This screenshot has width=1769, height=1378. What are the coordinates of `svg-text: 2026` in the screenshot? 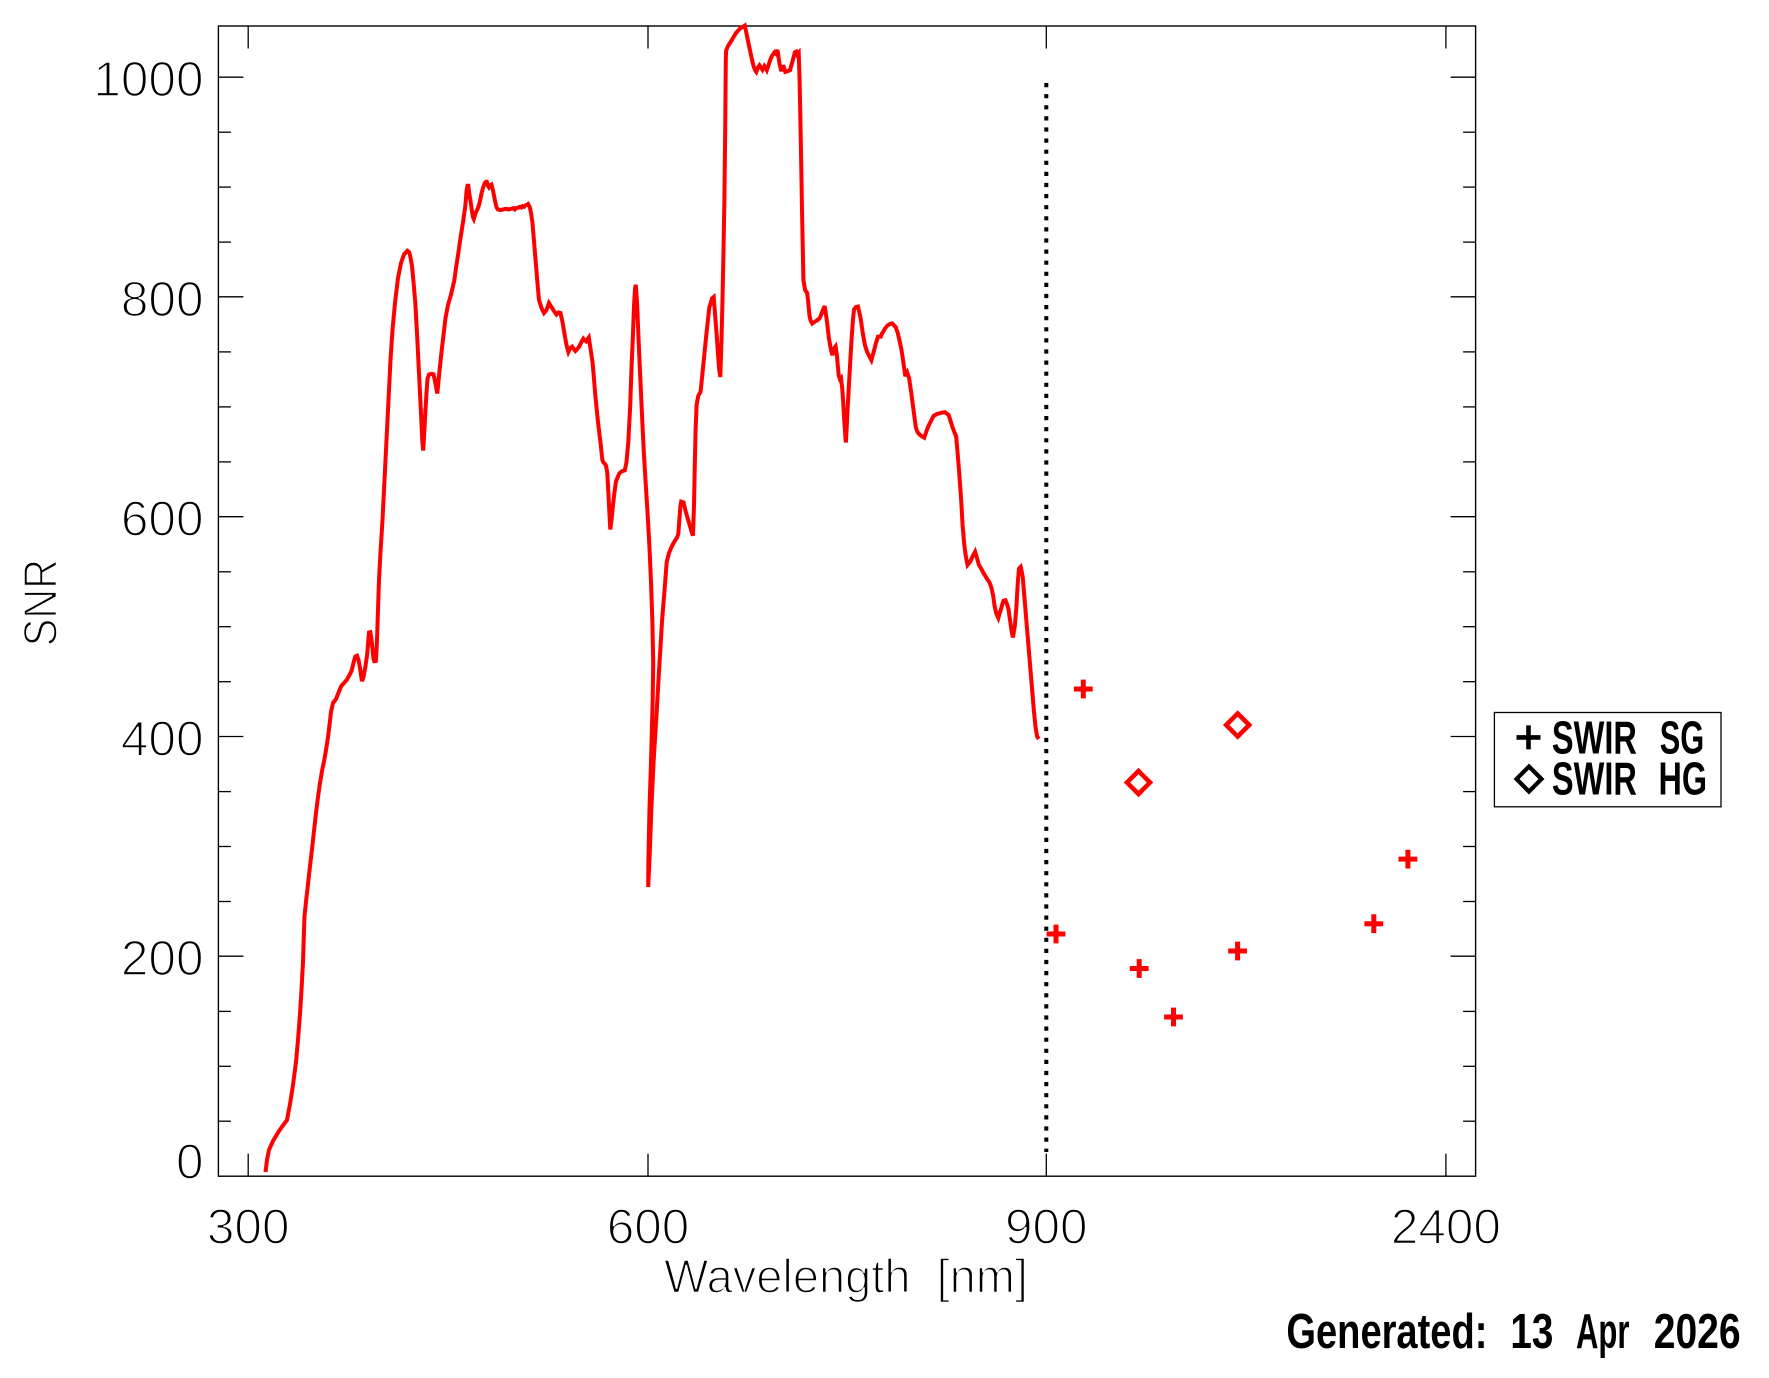 It's located at (1697, 1332).